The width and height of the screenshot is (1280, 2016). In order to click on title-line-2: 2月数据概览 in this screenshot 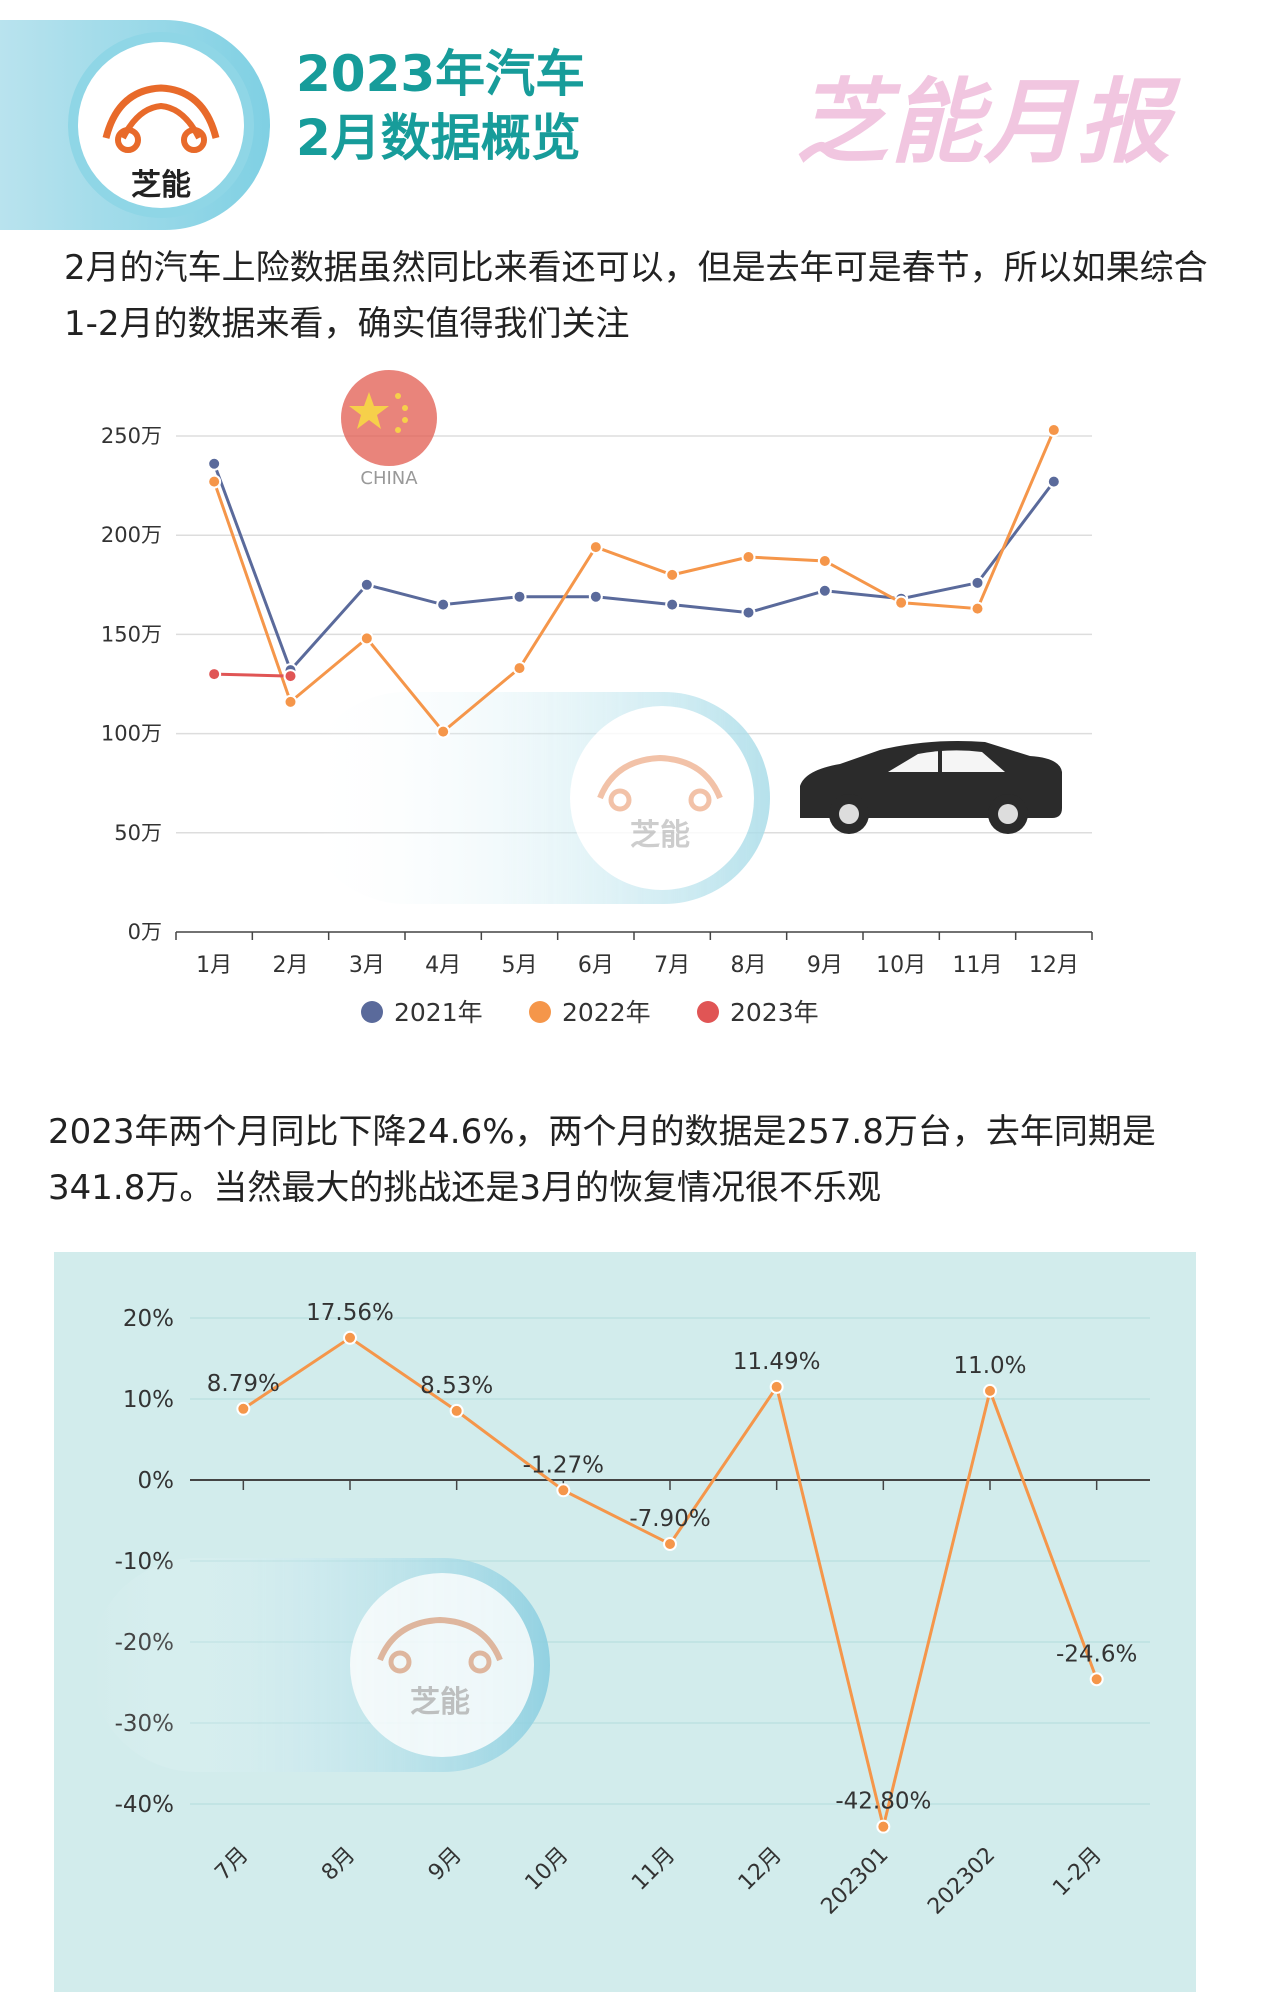, I will do `click(438, 138)`.